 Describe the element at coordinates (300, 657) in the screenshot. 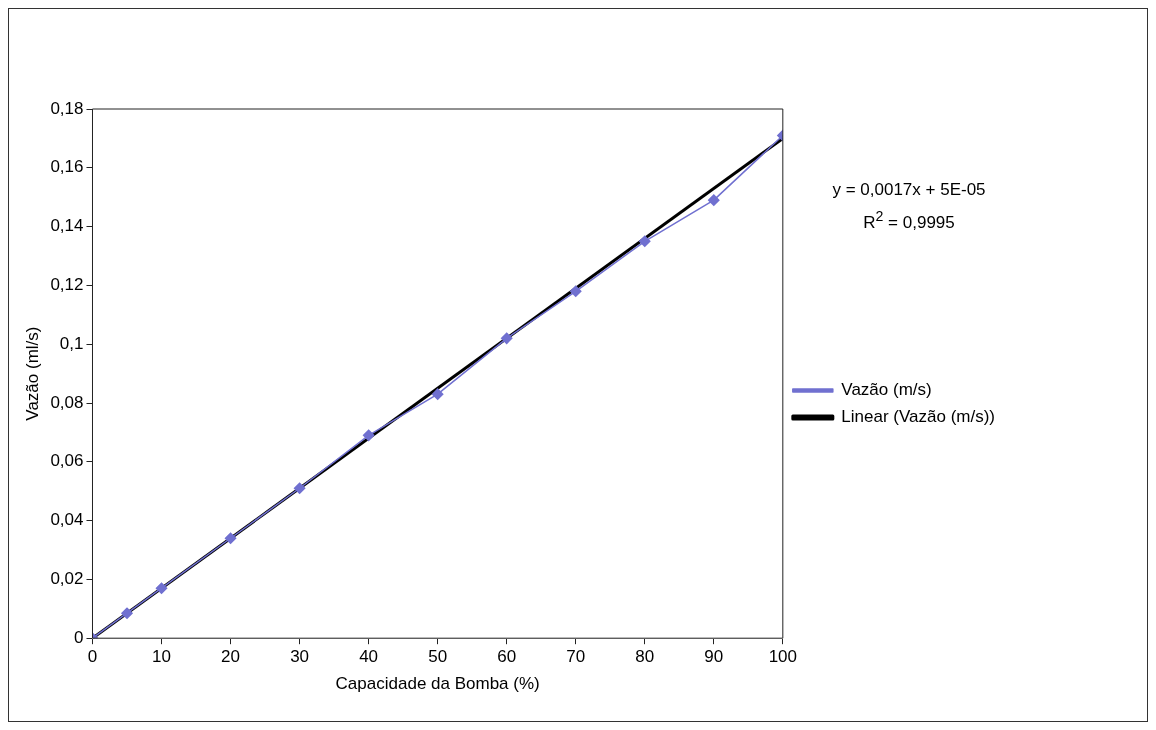

I see `x-tick-label: 30` at that location.